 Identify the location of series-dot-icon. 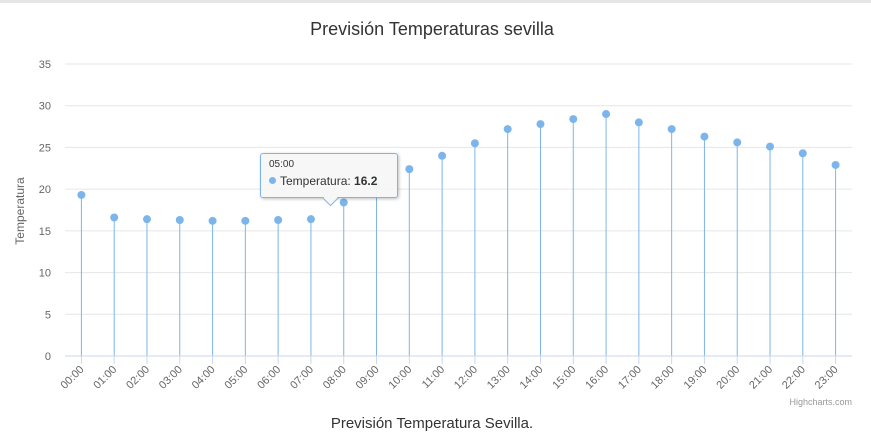
(272, 180).